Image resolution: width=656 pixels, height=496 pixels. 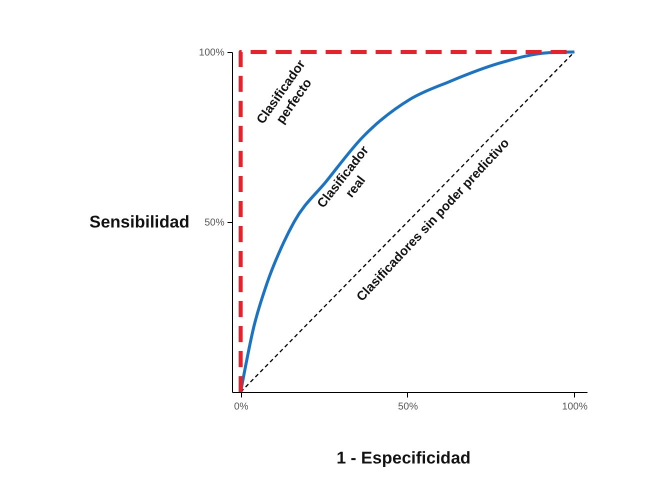 What do you see at coordinates (408, 407) in the screenshot?
I see `x-tick-label: 50%` at bounding box center [408, 407].